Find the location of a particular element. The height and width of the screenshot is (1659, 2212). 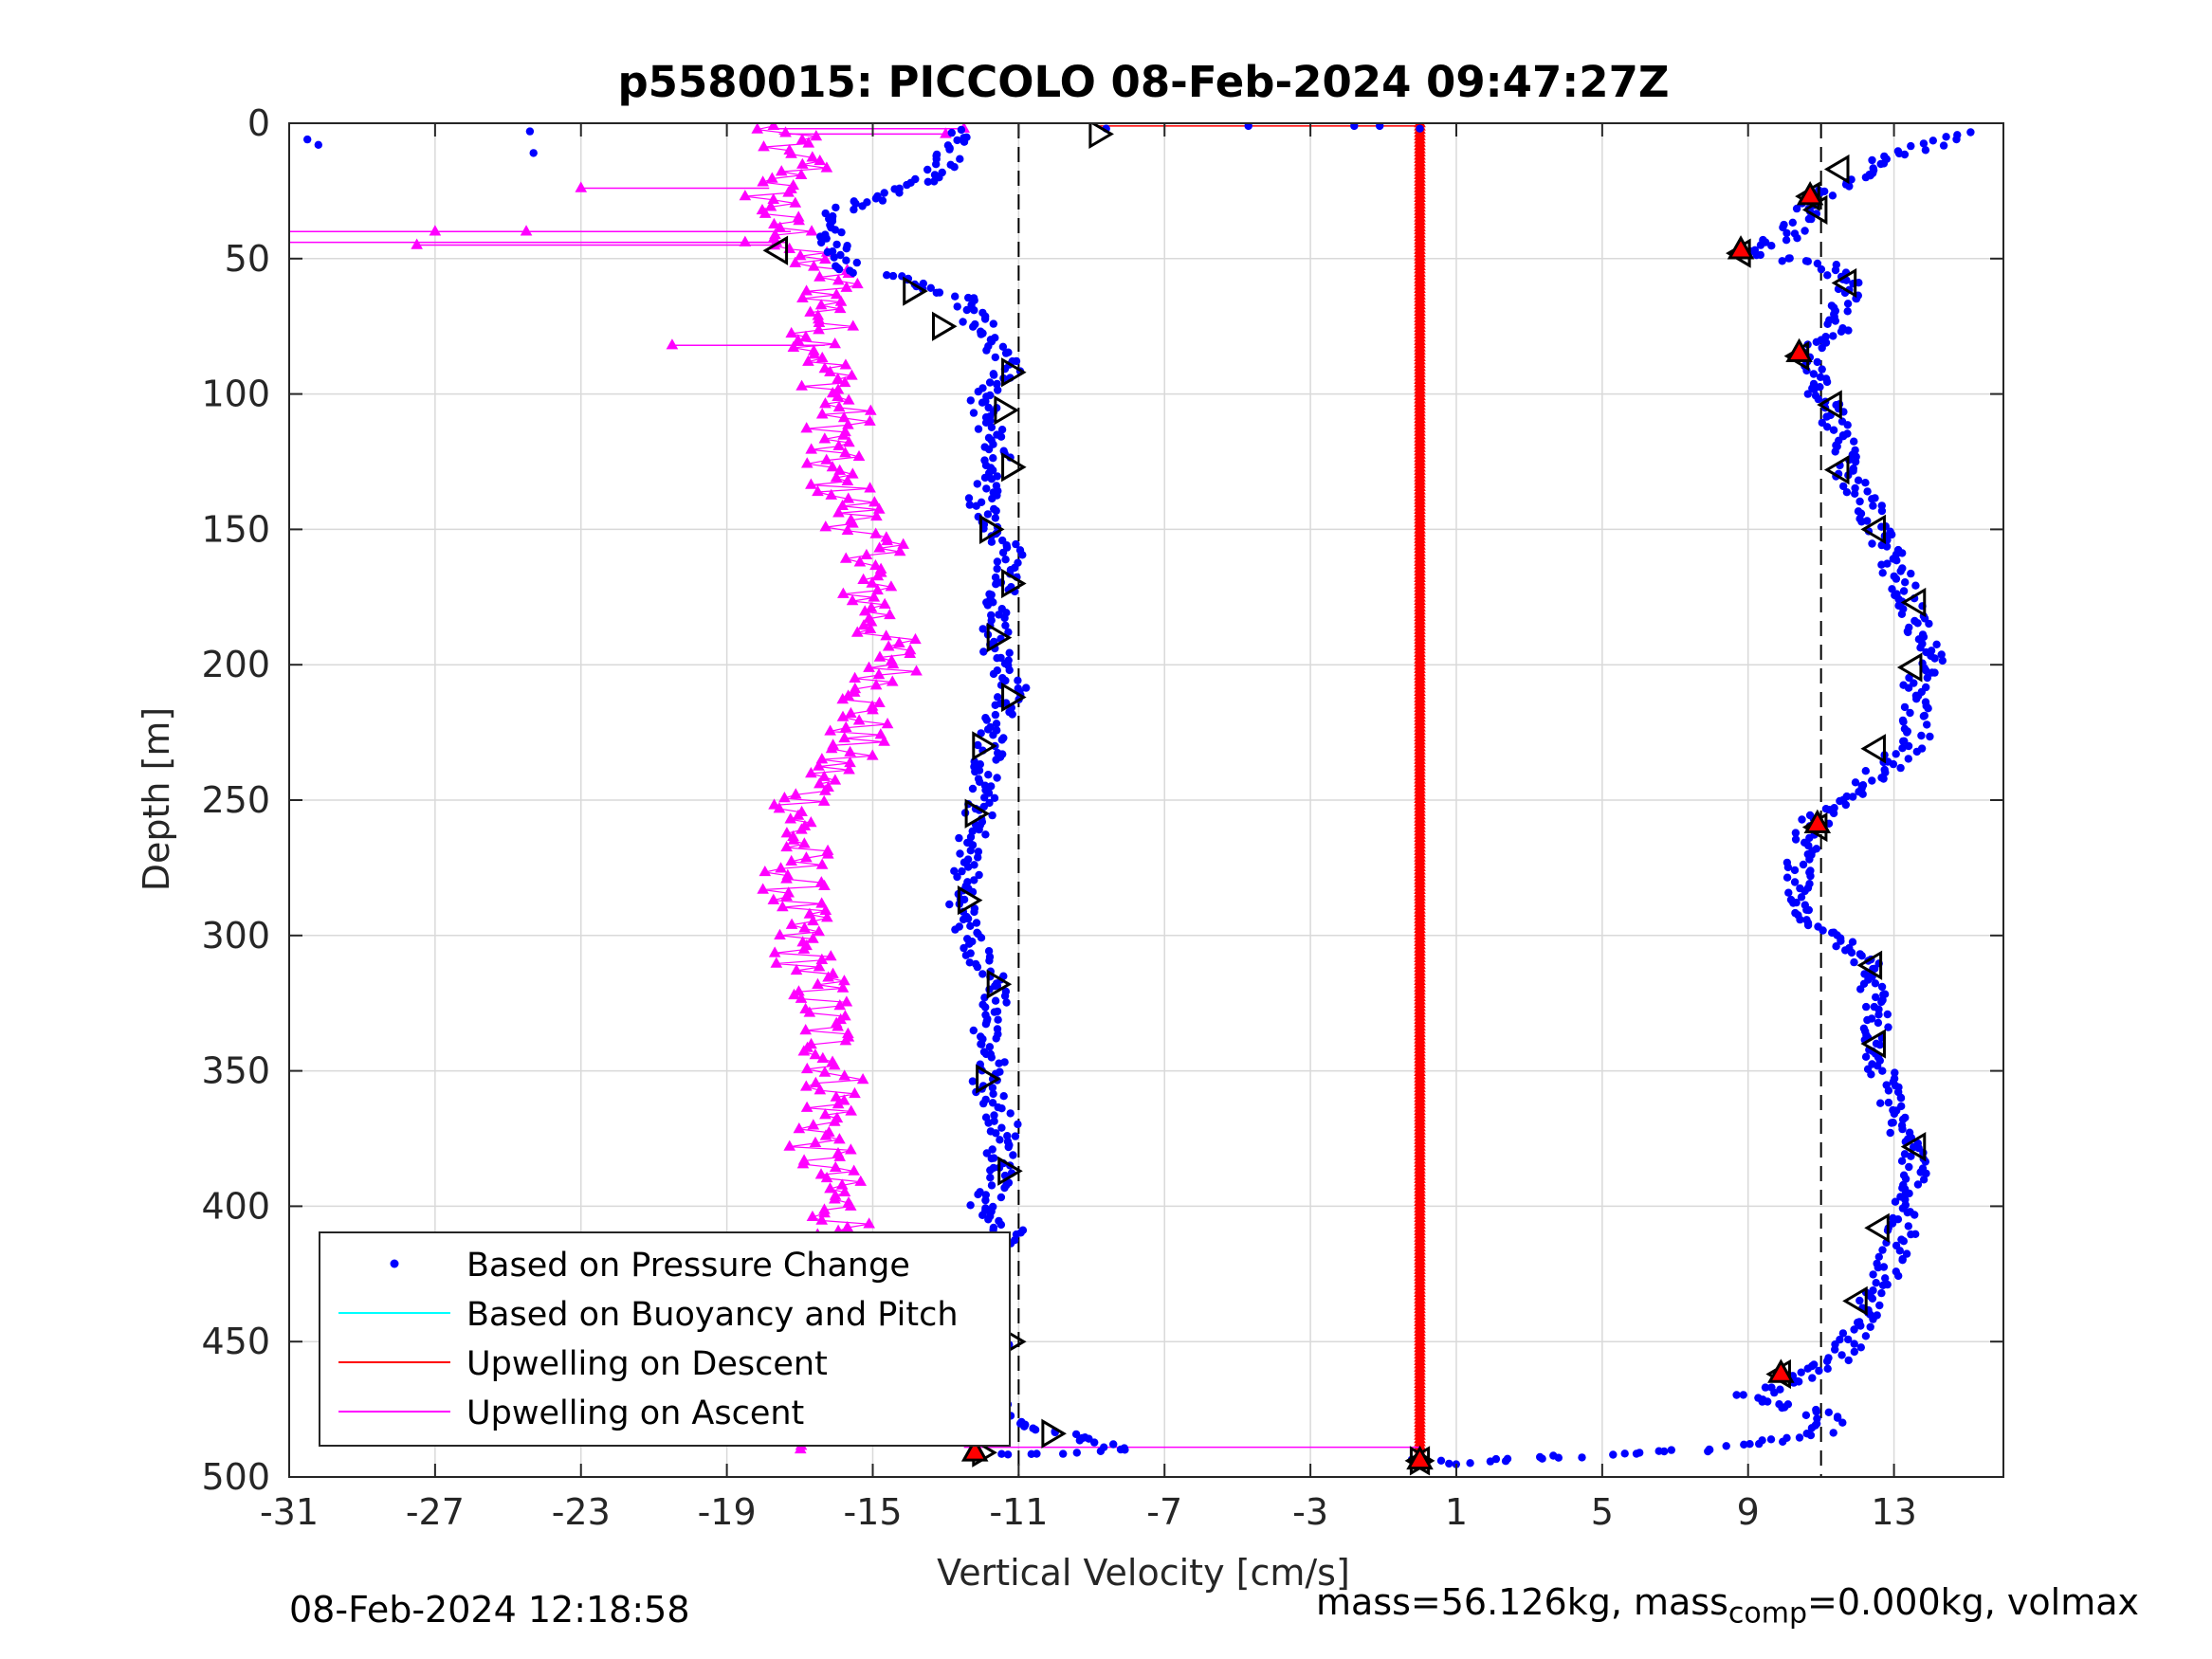

y-tick-label: 500 is located at coordinates (235, 1477).